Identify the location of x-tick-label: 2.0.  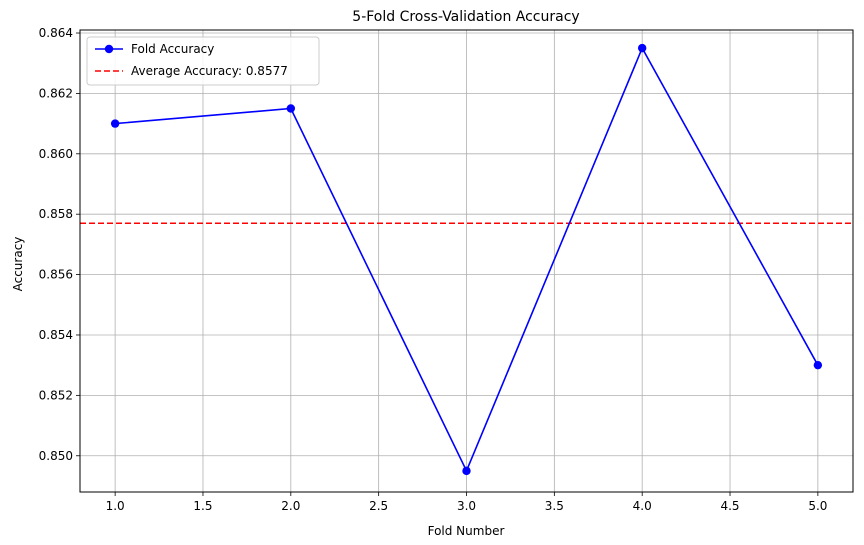
(290, 506).